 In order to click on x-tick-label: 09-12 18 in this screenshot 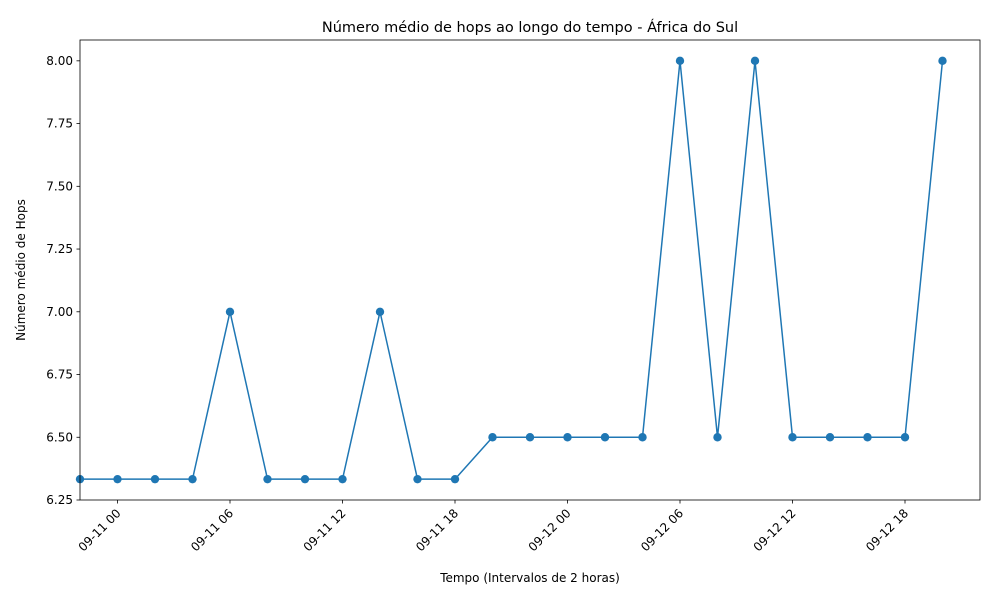, I will do `click(887, 530)`.